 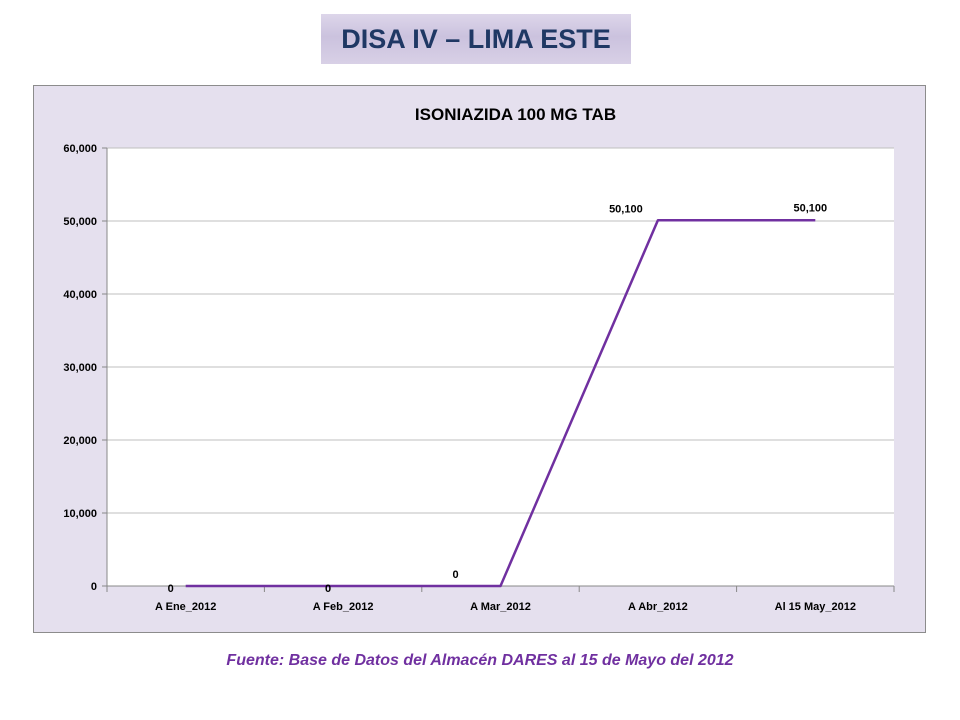 What do you see at coordinates (476, 39) in the screenshot?
I see `slide-title: DISA IV – LIMA ESTE` at bounding box center [476, 39].